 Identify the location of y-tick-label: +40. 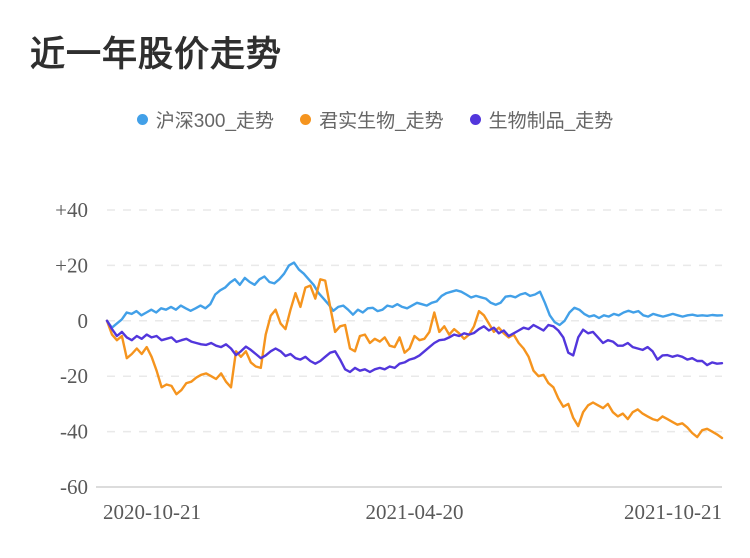
(71, 210).